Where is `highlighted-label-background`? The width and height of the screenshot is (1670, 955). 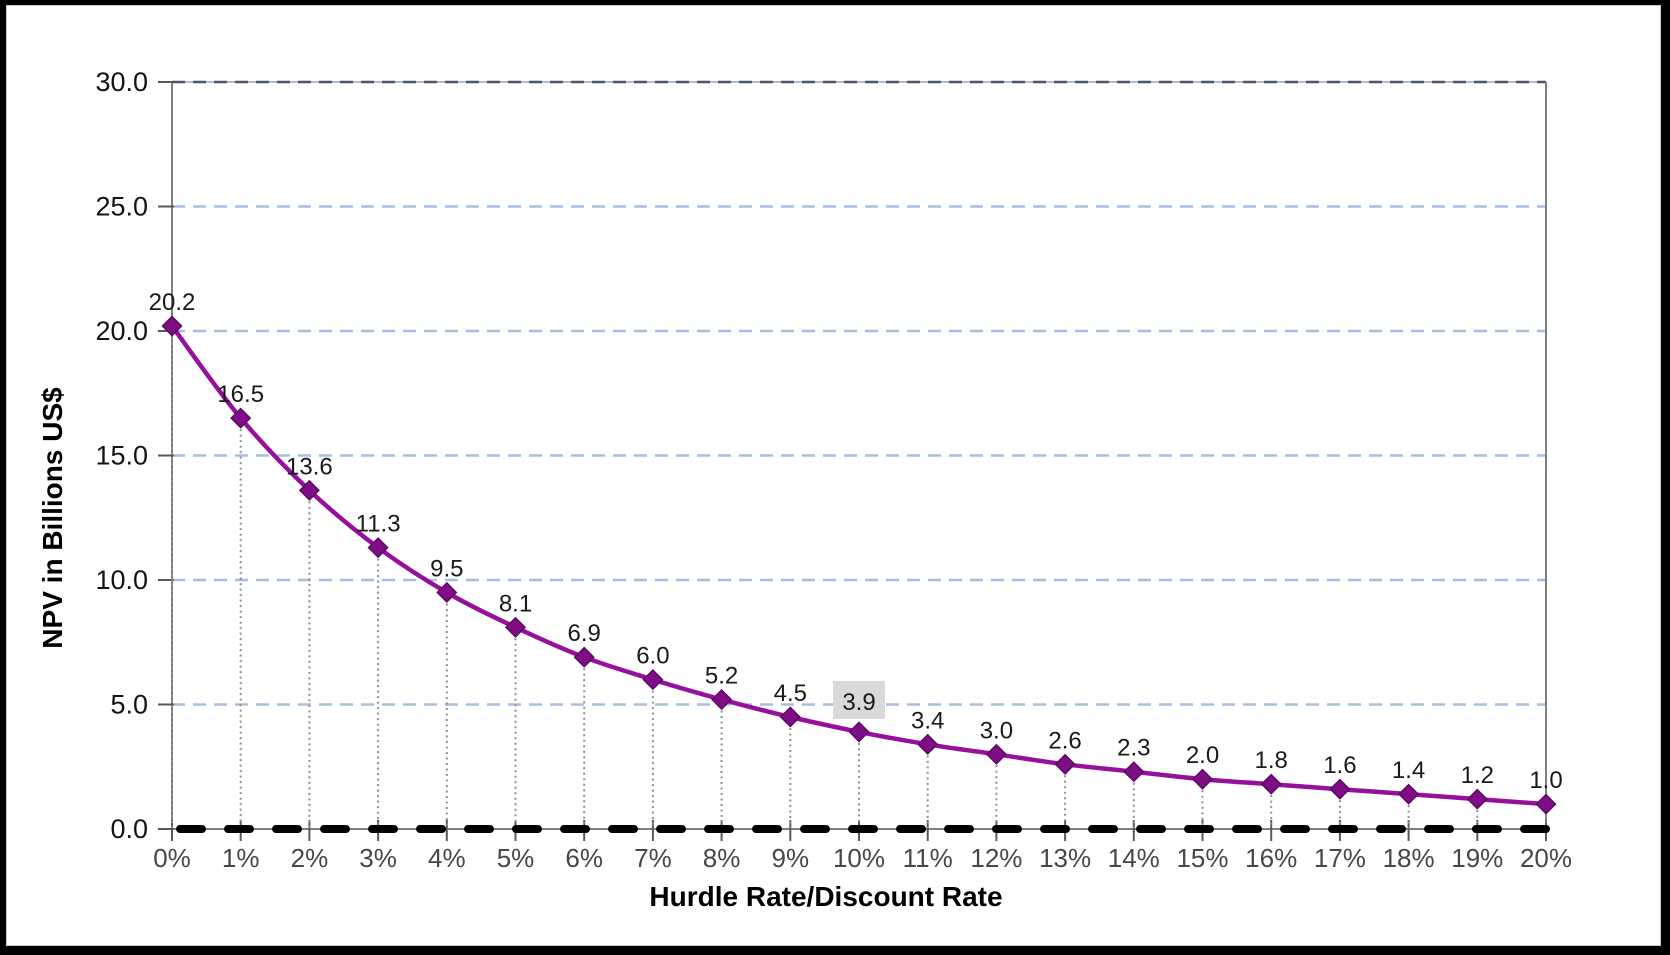
highlighted-label-background is located at coordinates (859, 699).